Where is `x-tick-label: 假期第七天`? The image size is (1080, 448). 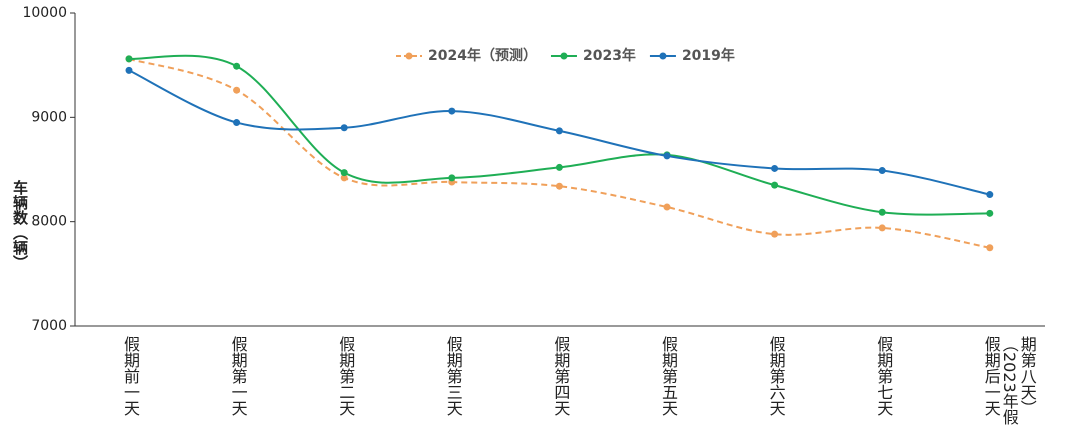
x-tick-label: 假期第七天 is located at coordinates (884, 376).